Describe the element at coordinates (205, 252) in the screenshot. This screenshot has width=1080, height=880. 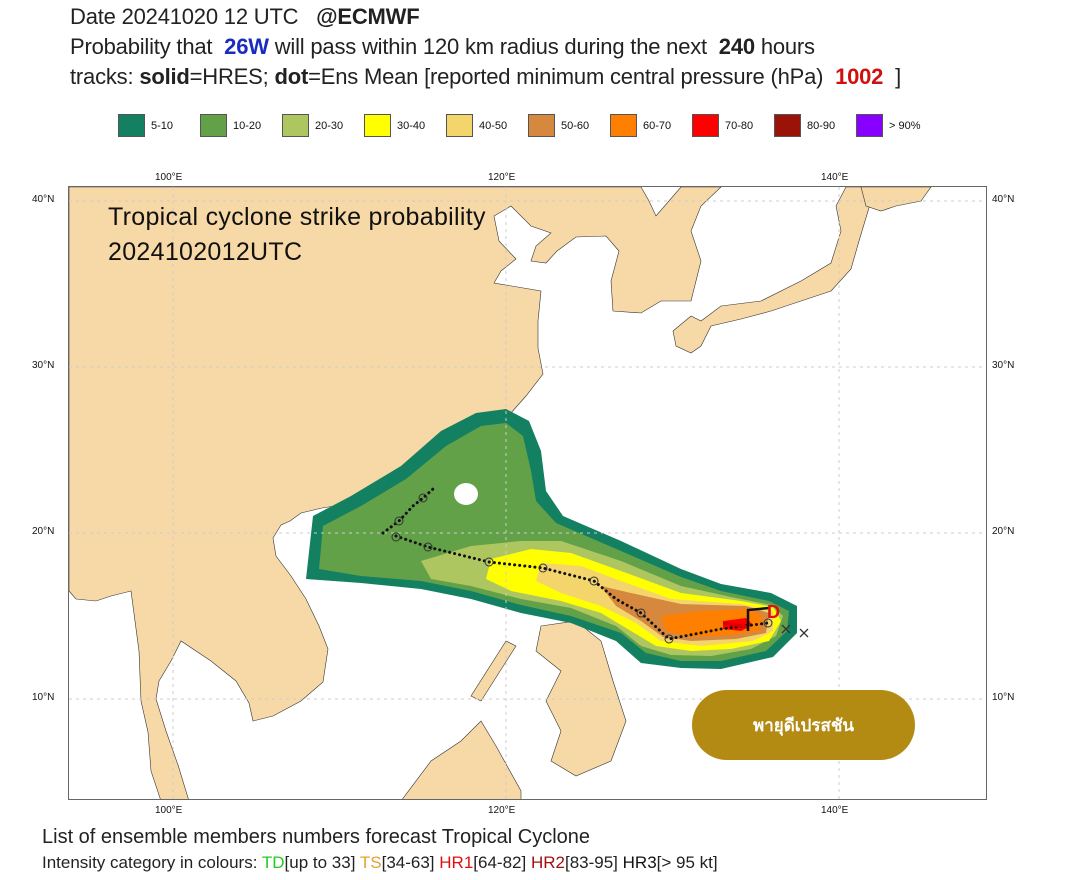
I see `map-subtitle: 2024102012UTC` at that location.